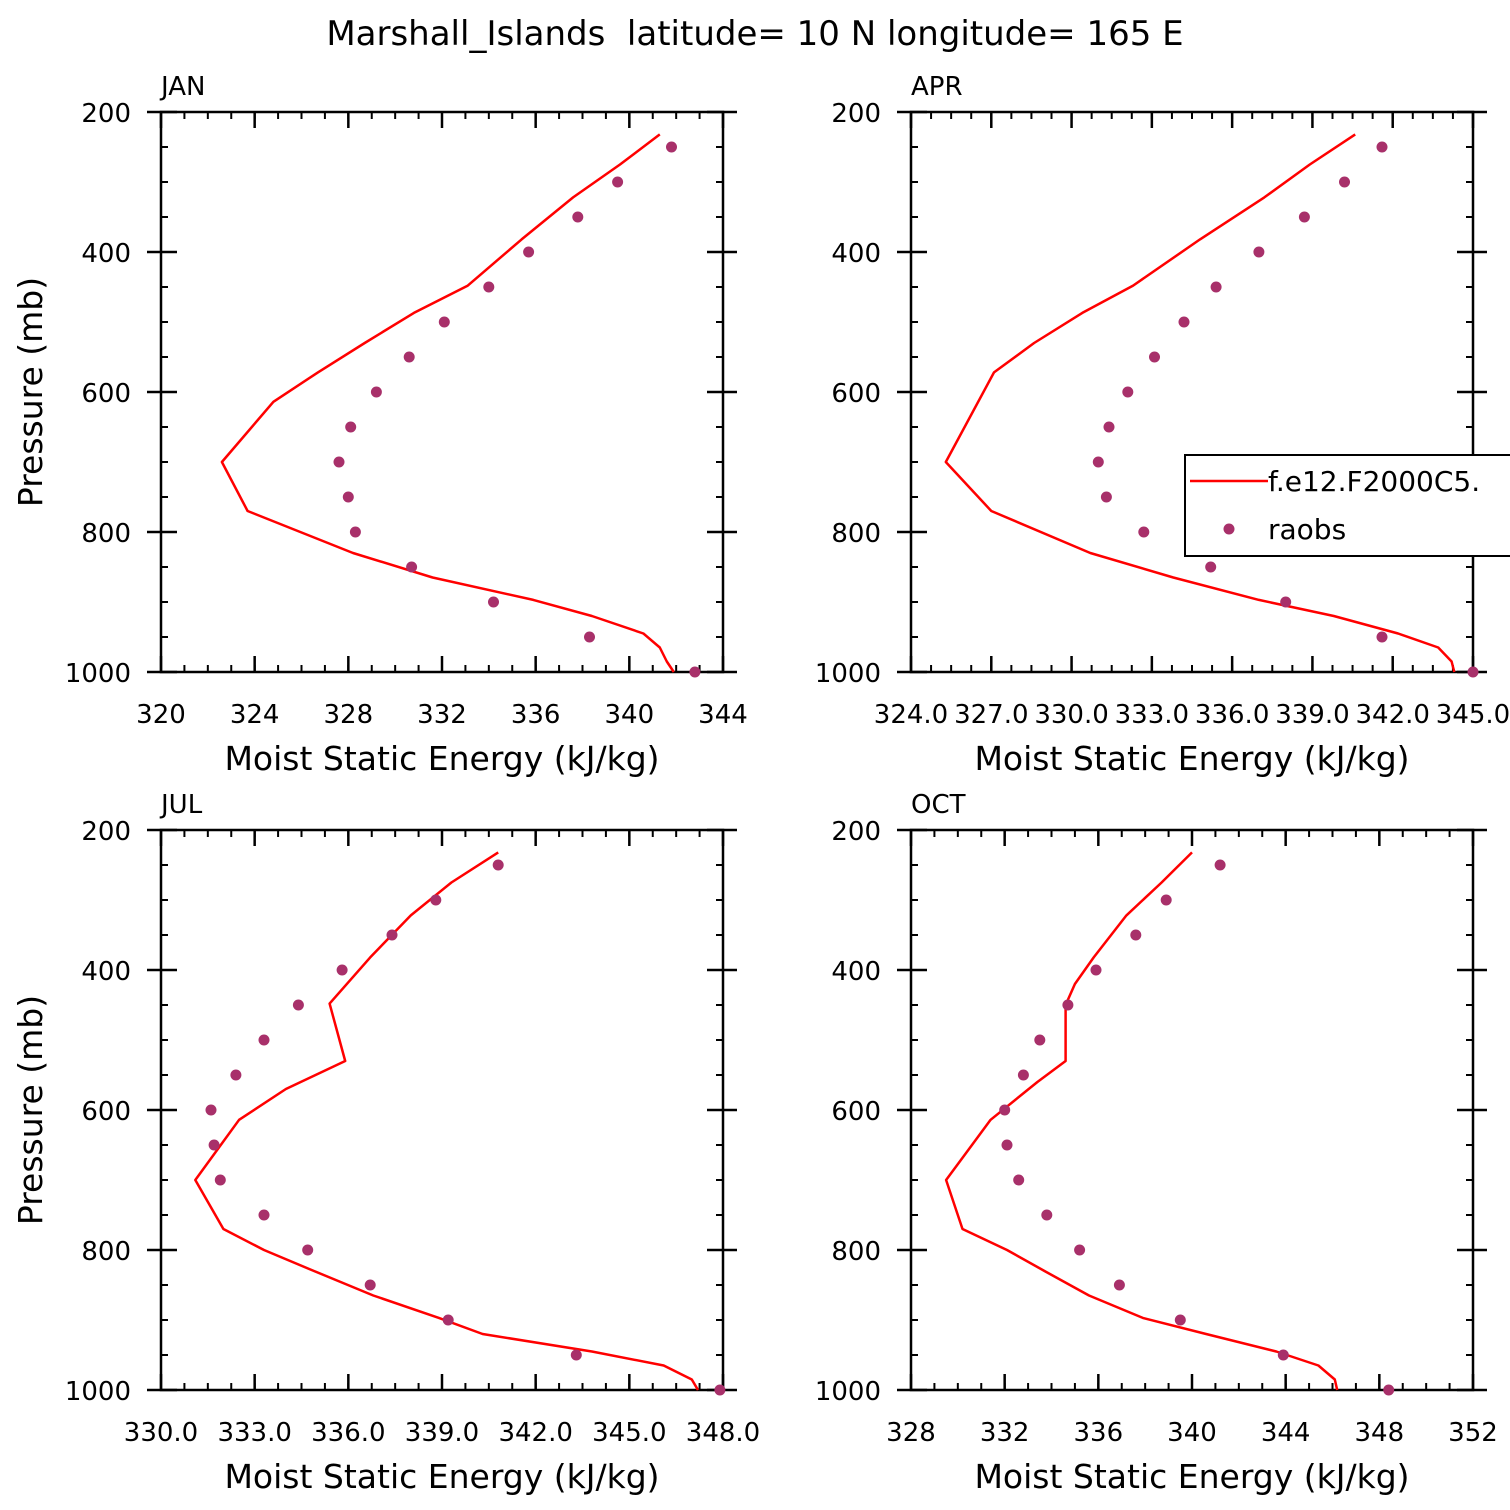  Describe the element at coordinates (181, 805) in the screenshot. I see `panel-label: JUL` at that location.